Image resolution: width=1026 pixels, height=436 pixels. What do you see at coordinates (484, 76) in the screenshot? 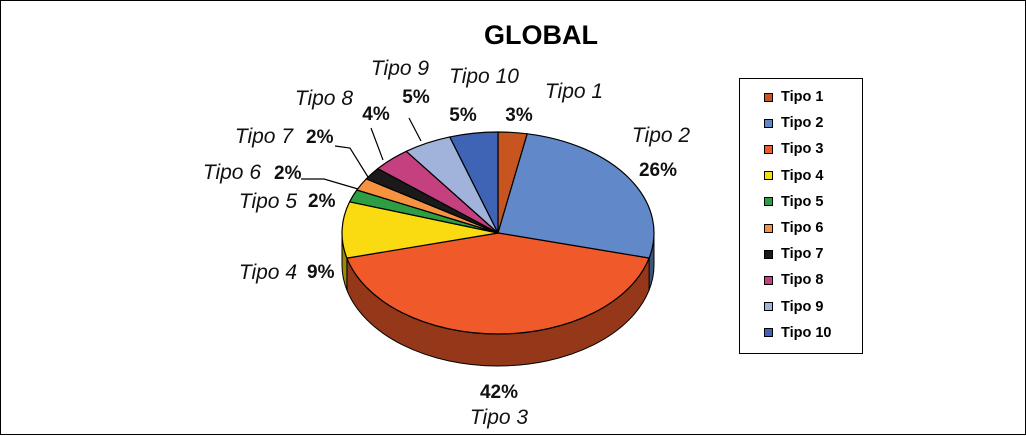
I see `category-label-10: Tipo 10` at bounding box center [484, 76].